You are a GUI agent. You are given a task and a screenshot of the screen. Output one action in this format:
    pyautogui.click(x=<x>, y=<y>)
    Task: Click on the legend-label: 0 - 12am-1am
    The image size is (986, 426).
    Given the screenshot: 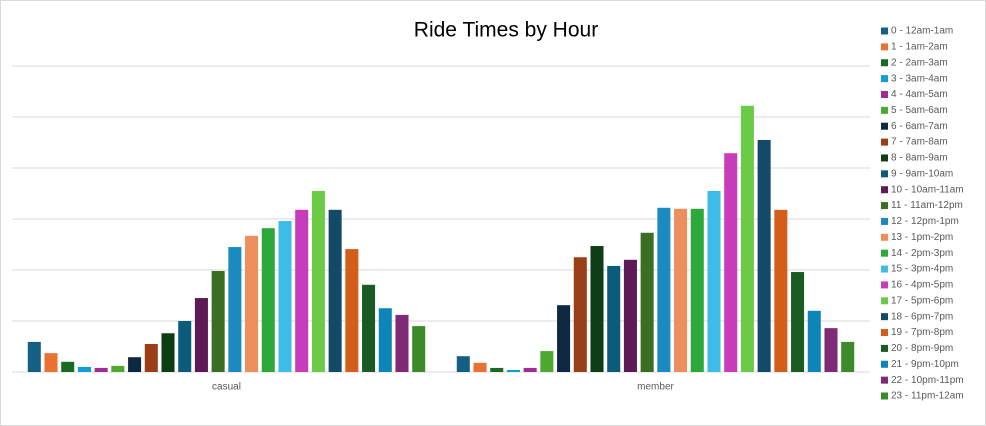 What is the action you would take?
    pyautogui.click(x=922, y=31)
    